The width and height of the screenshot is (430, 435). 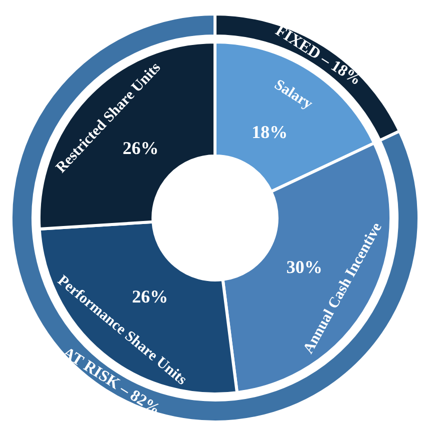 I want to click on data-label: 30%, so click(x=304, y=267).